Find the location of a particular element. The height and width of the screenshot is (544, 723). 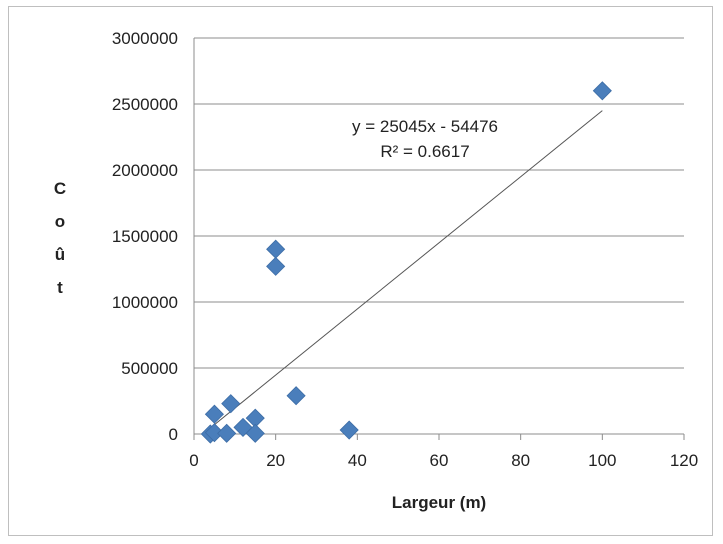

y-tick-label: 500000 is located at coordinates (149, 368).